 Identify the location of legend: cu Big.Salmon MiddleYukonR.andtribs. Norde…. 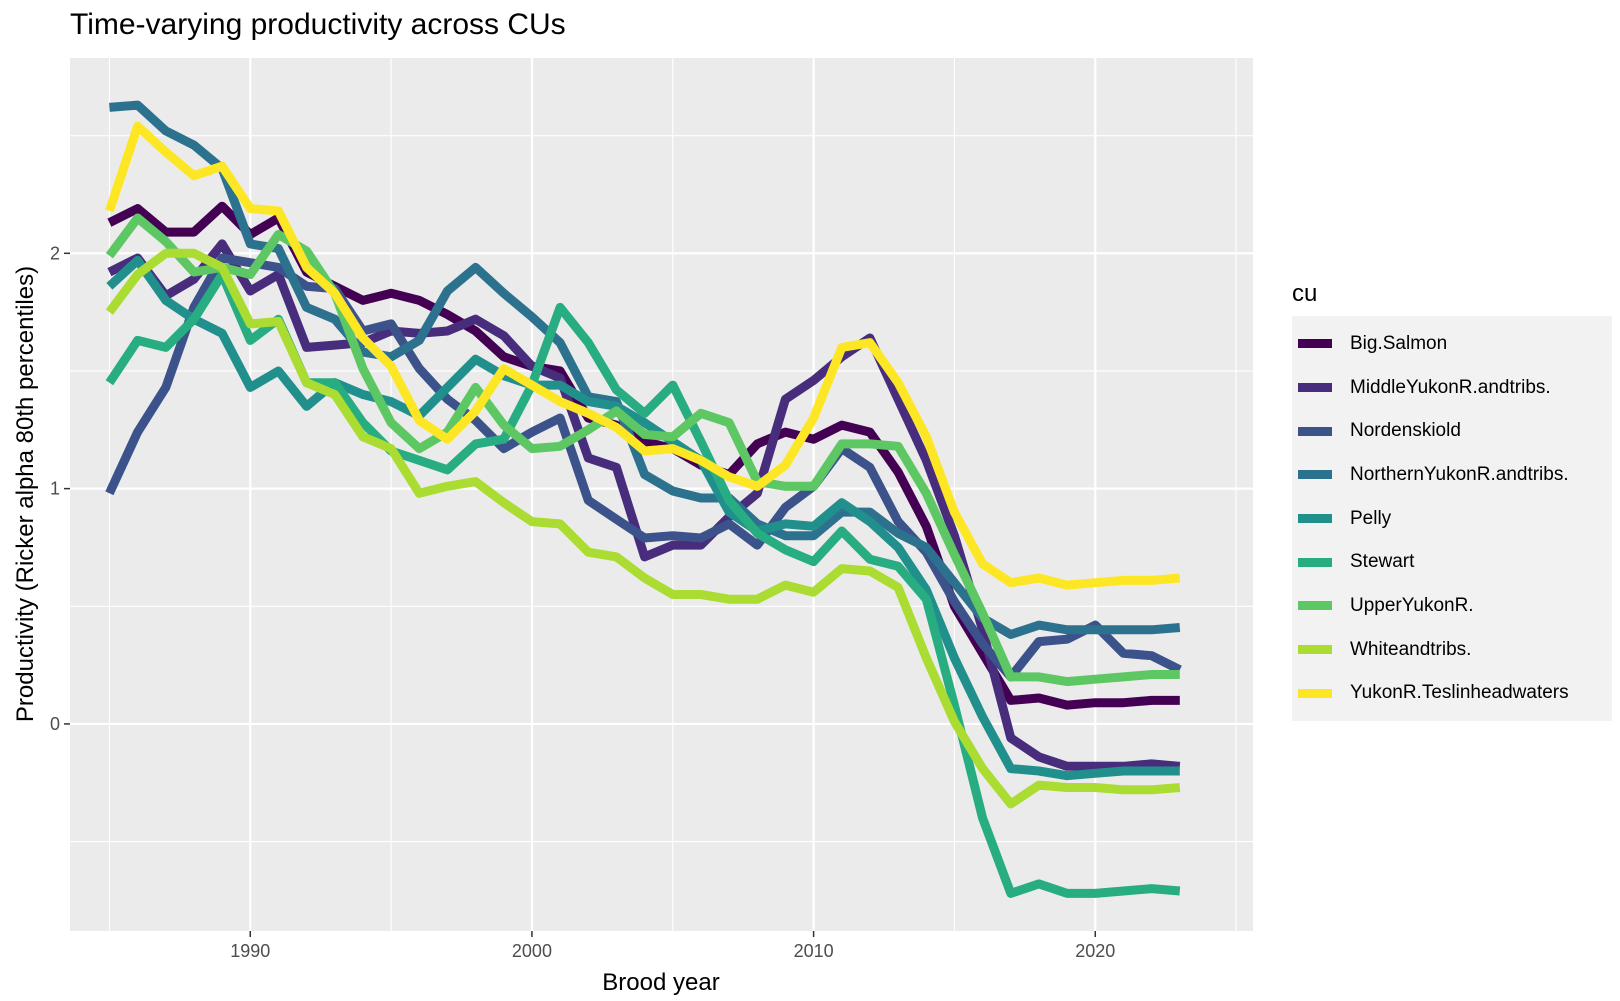
(1452, 501).